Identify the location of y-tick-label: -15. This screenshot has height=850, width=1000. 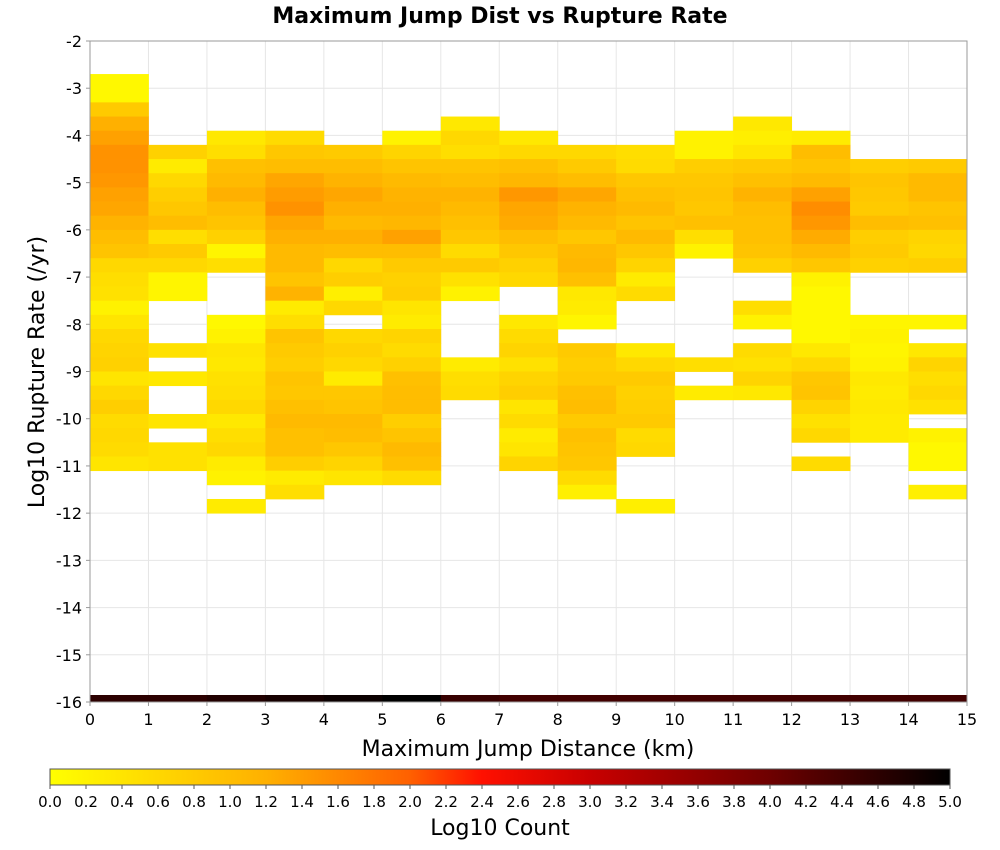
(69, 655).